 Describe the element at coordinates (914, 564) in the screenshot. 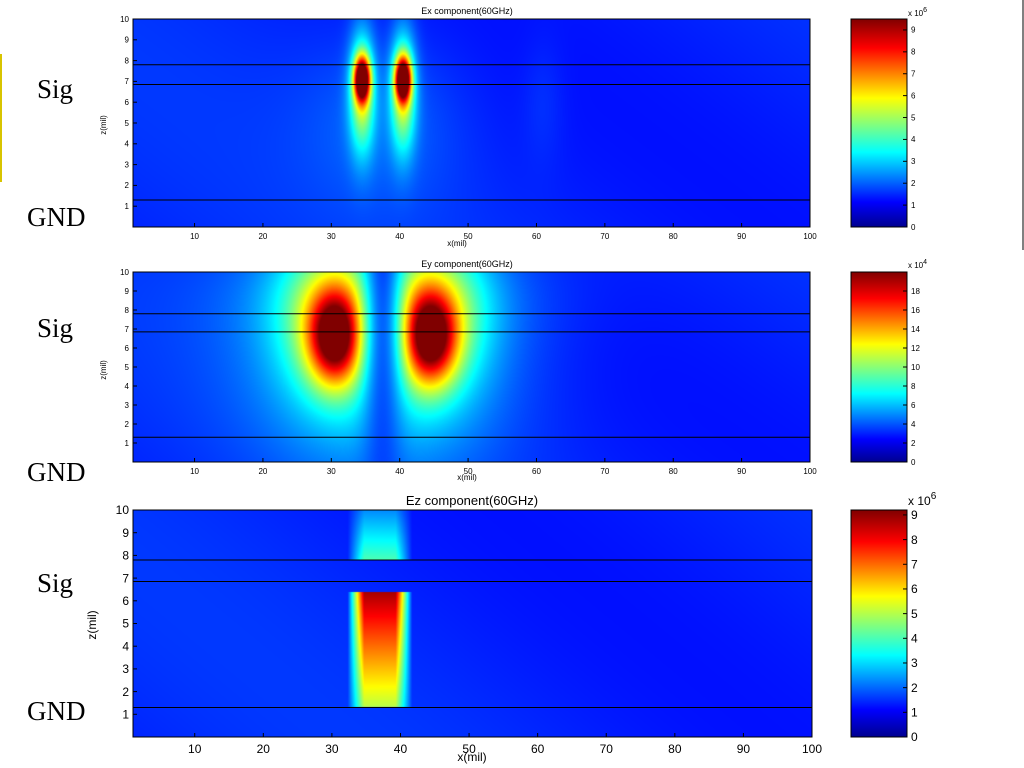

I see `colorbar-tick-label: 7` at that location.